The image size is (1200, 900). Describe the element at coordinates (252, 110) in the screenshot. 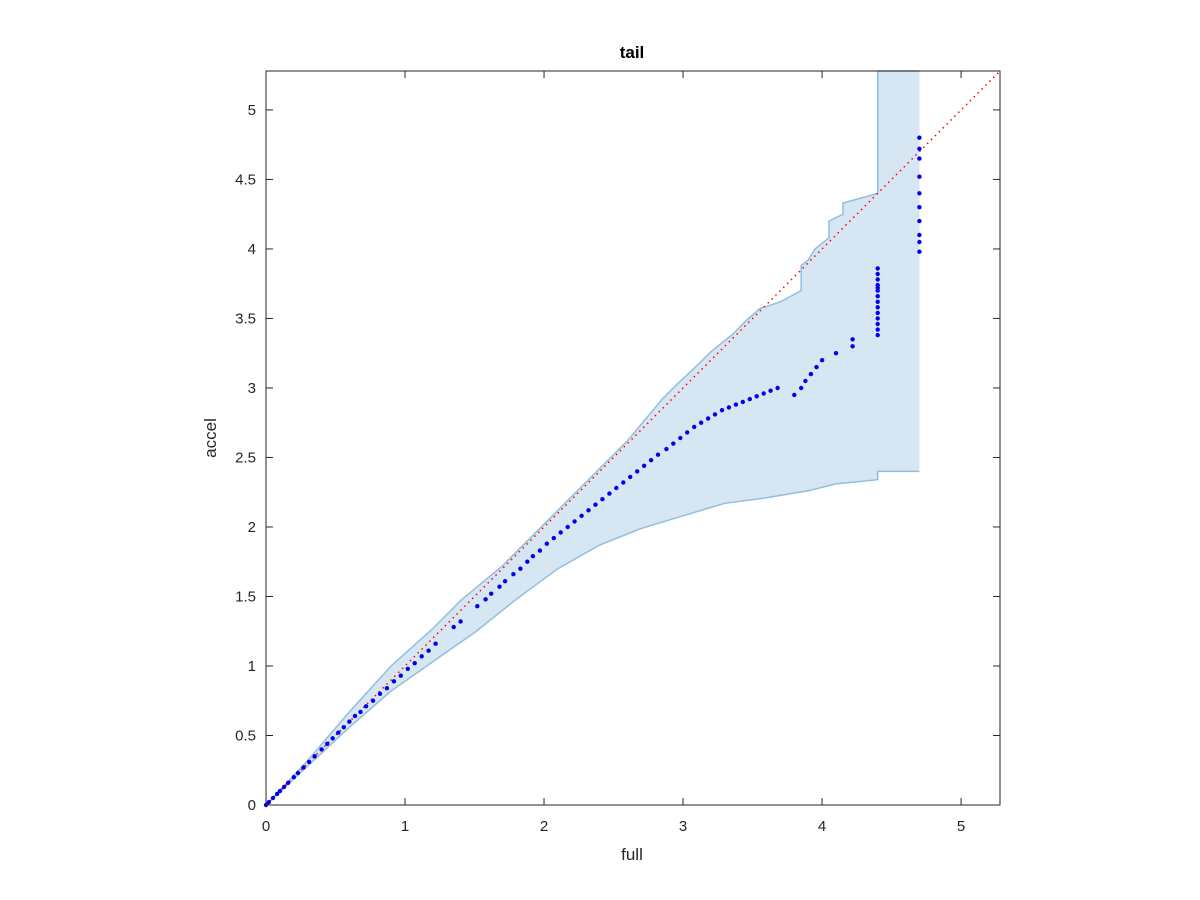

I see `y-tick-label: 5` at that location.